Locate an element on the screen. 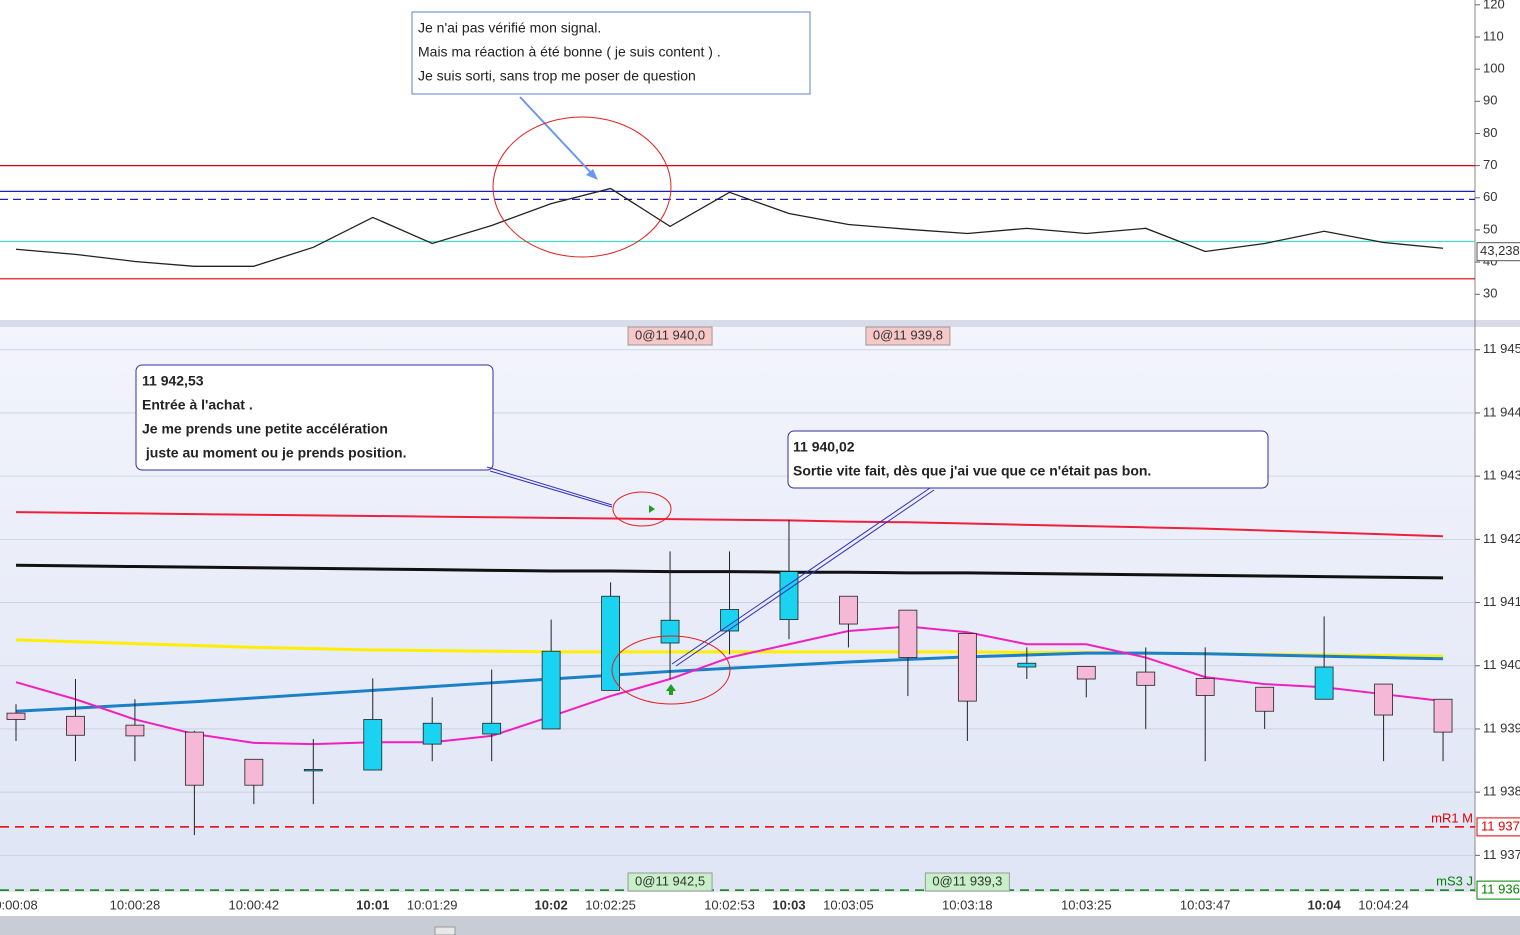 The height and width of the screenshot is (935, 1520). y-tick-label: 11 943 is located at coordinates (1501, 475).